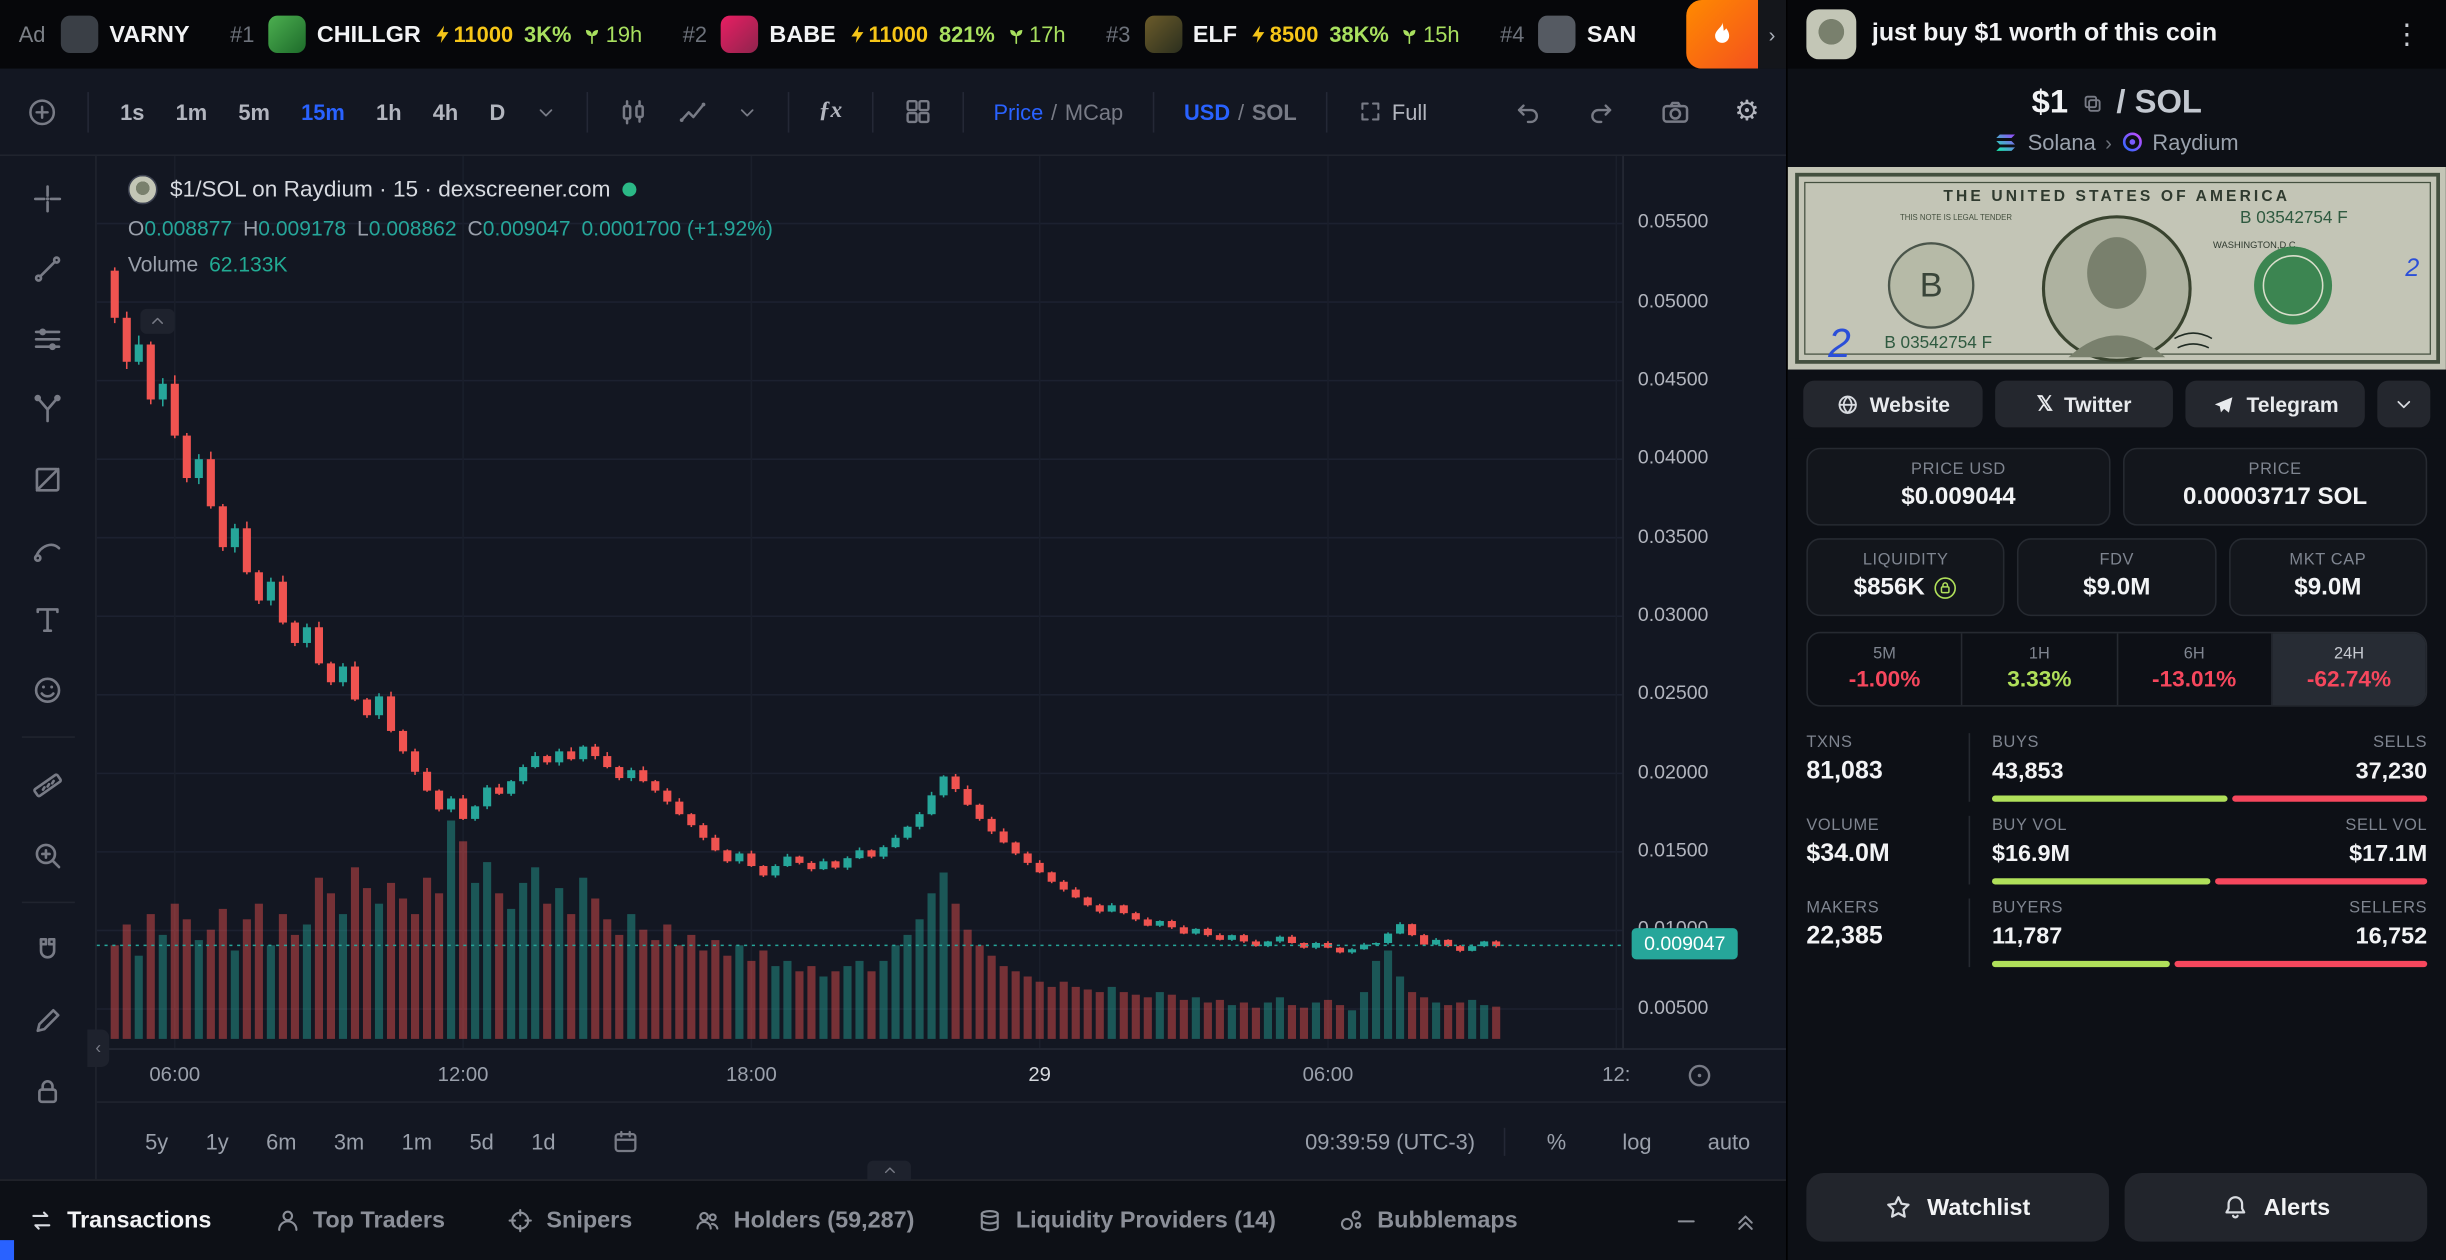 The height and width of the screenshot is (1260, 2446). Describe the element at coordinates (2117, 577) in the screenshot. I see `fdv-cell: FDV $9.0M` at that location.